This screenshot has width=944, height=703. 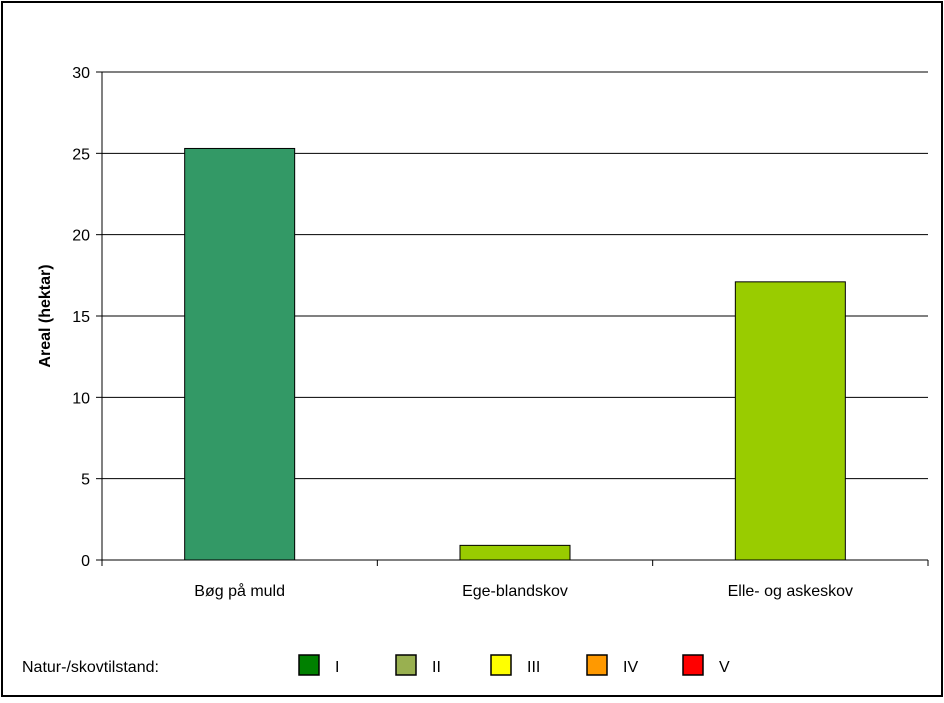 I want to click on x-tick-label: Ege-blandskov, so click(x=515, y=591).